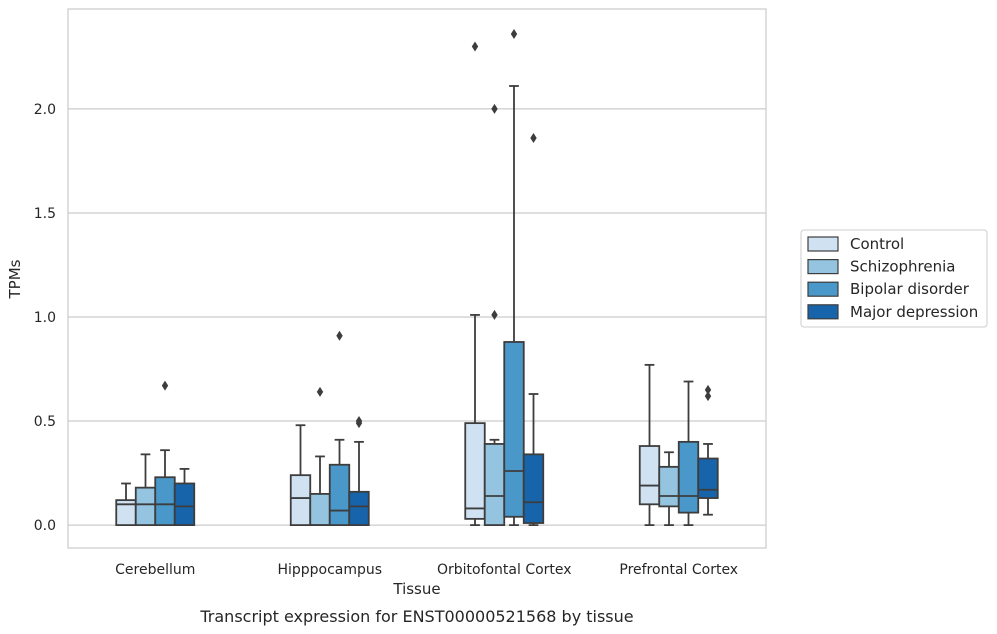 The height and width of the screenshot is (634, 997). I want to click on legend-label: Bipolar disorder, so click(910, 289).